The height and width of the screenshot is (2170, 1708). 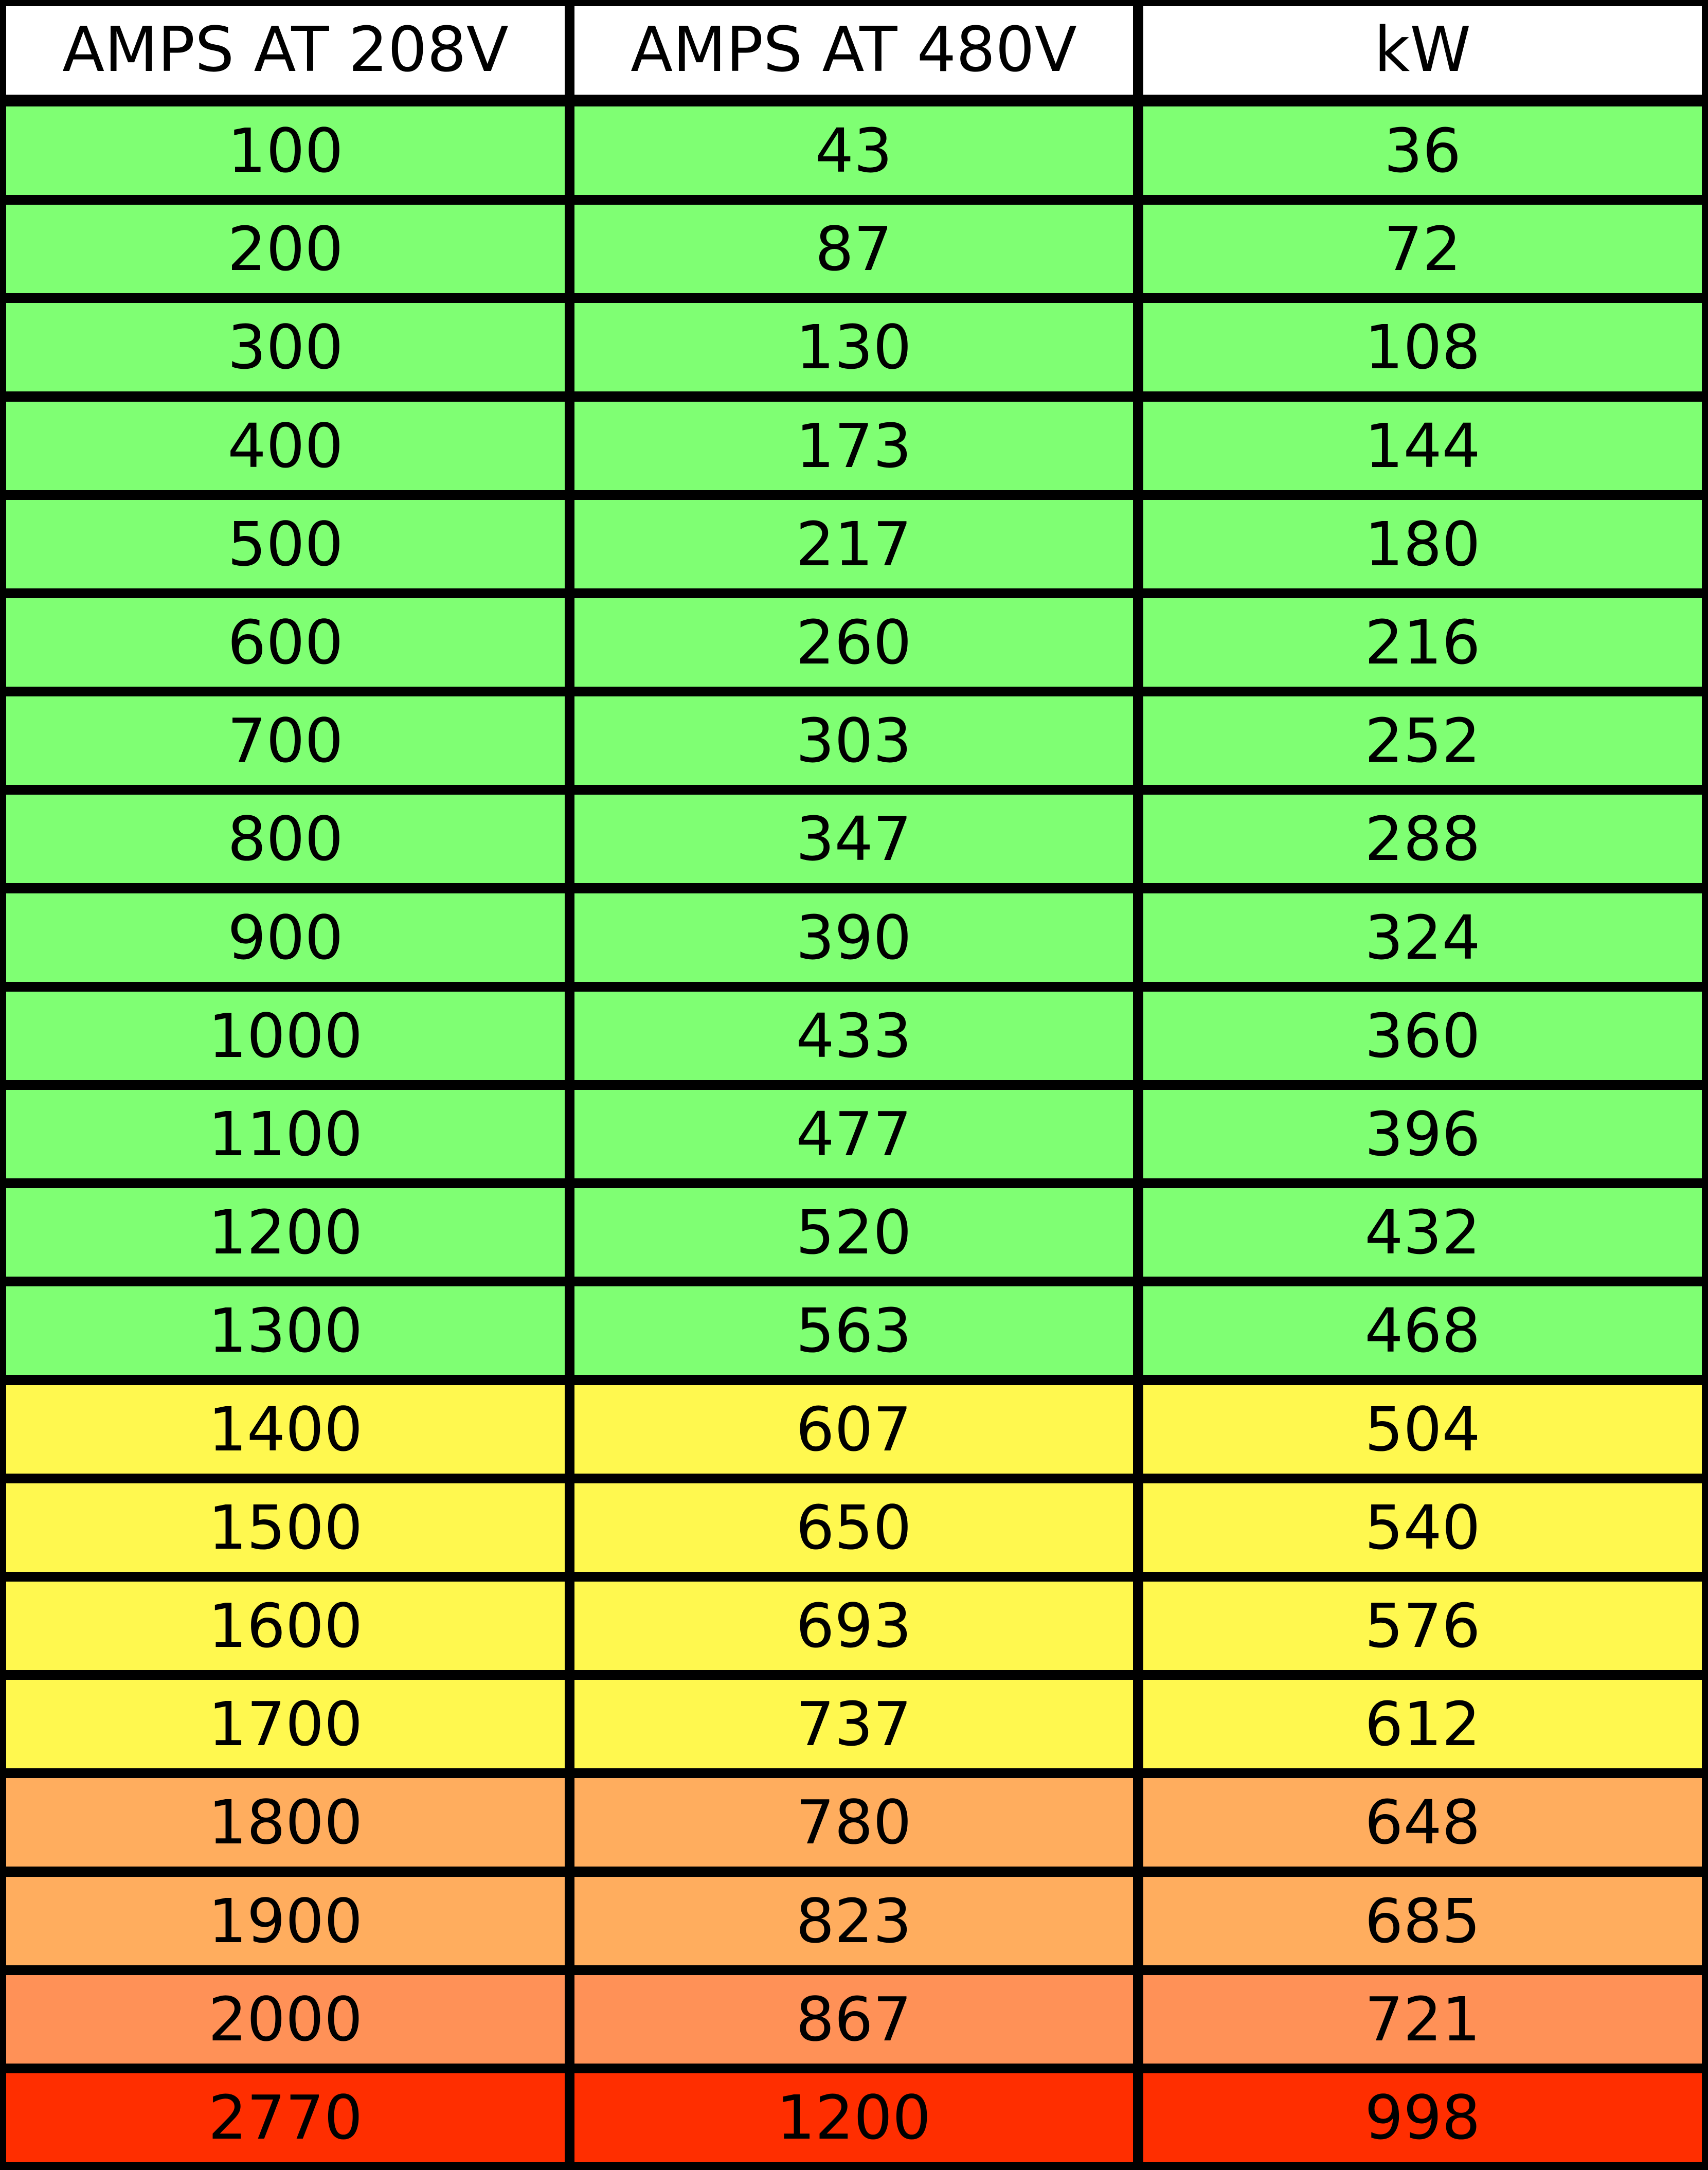 I want to click on cell-kw: 504, so click(x=1422, y=1429).